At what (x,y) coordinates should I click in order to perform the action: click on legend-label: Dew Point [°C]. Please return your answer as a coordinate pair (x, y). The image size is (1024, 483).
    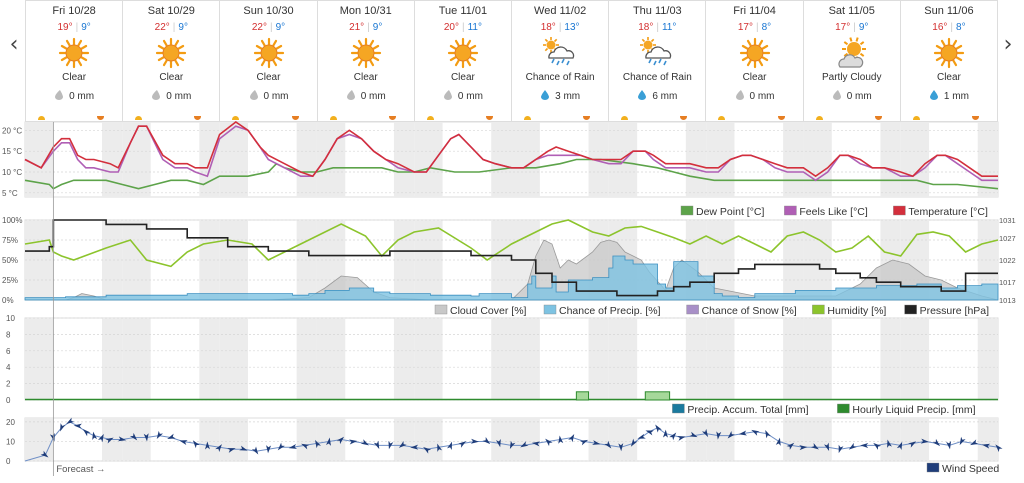
    Looking at the image, I should click on (730, 212).